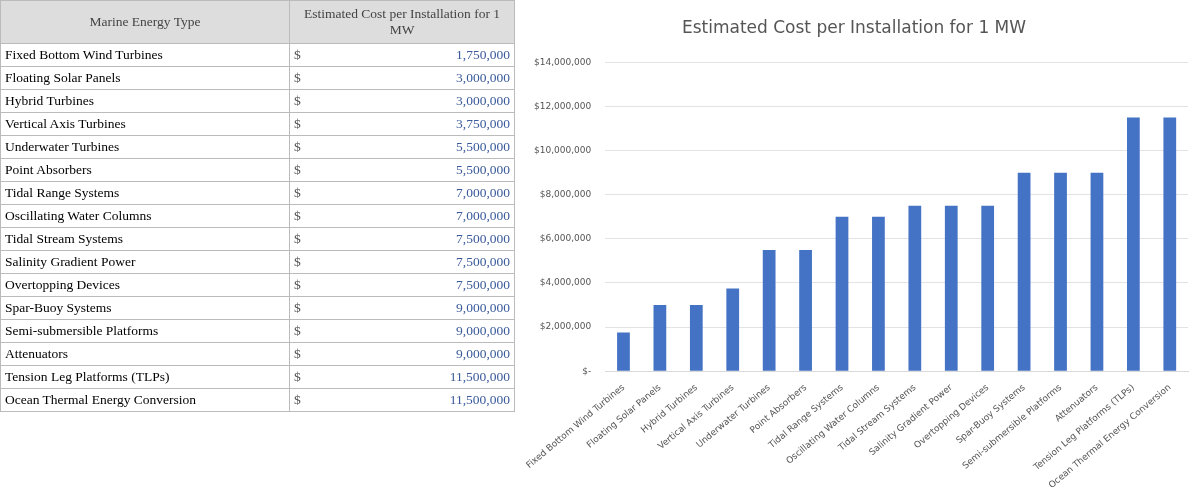  What do you see at coordinates (565, 282) in the screenshot?
I see `y-tick-label: $4,000,000` at bounding box center [565, 282].